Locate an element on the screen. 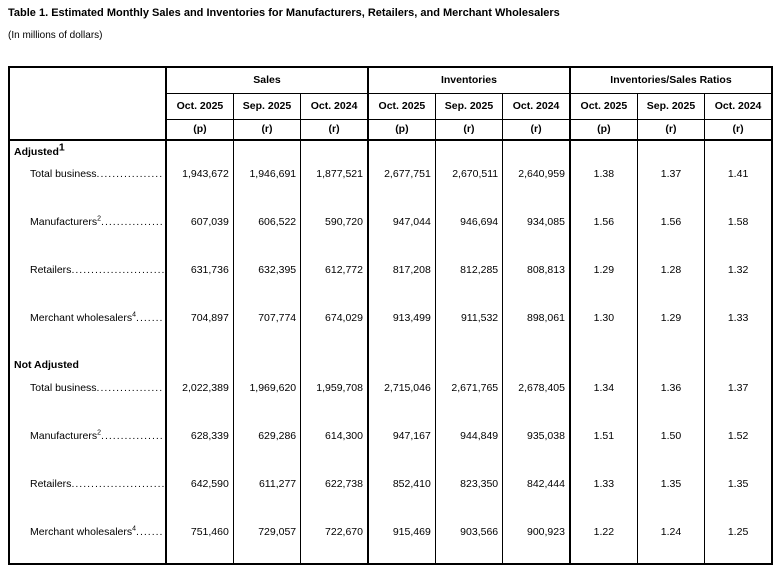 This screenshot has height=576, width=778. inventory-value: 812,285 is located at coordinates (469, 282).